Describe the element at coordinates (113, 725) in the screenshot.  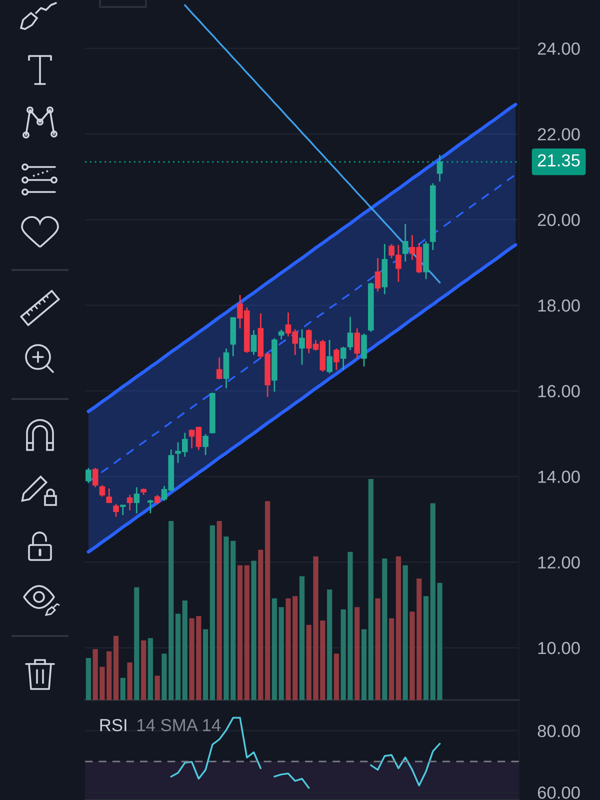
I see `text: RSI` at that location.